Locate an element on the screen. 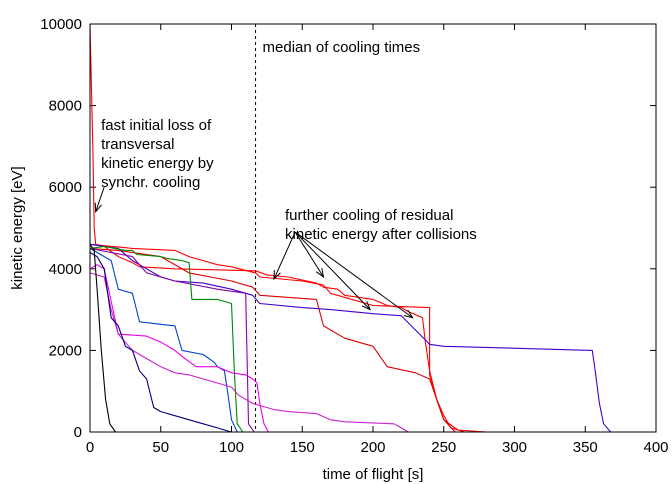 The image size is (672, 484). annotation-initial-line: synchr. cooling is located at coordinates (150, 182).